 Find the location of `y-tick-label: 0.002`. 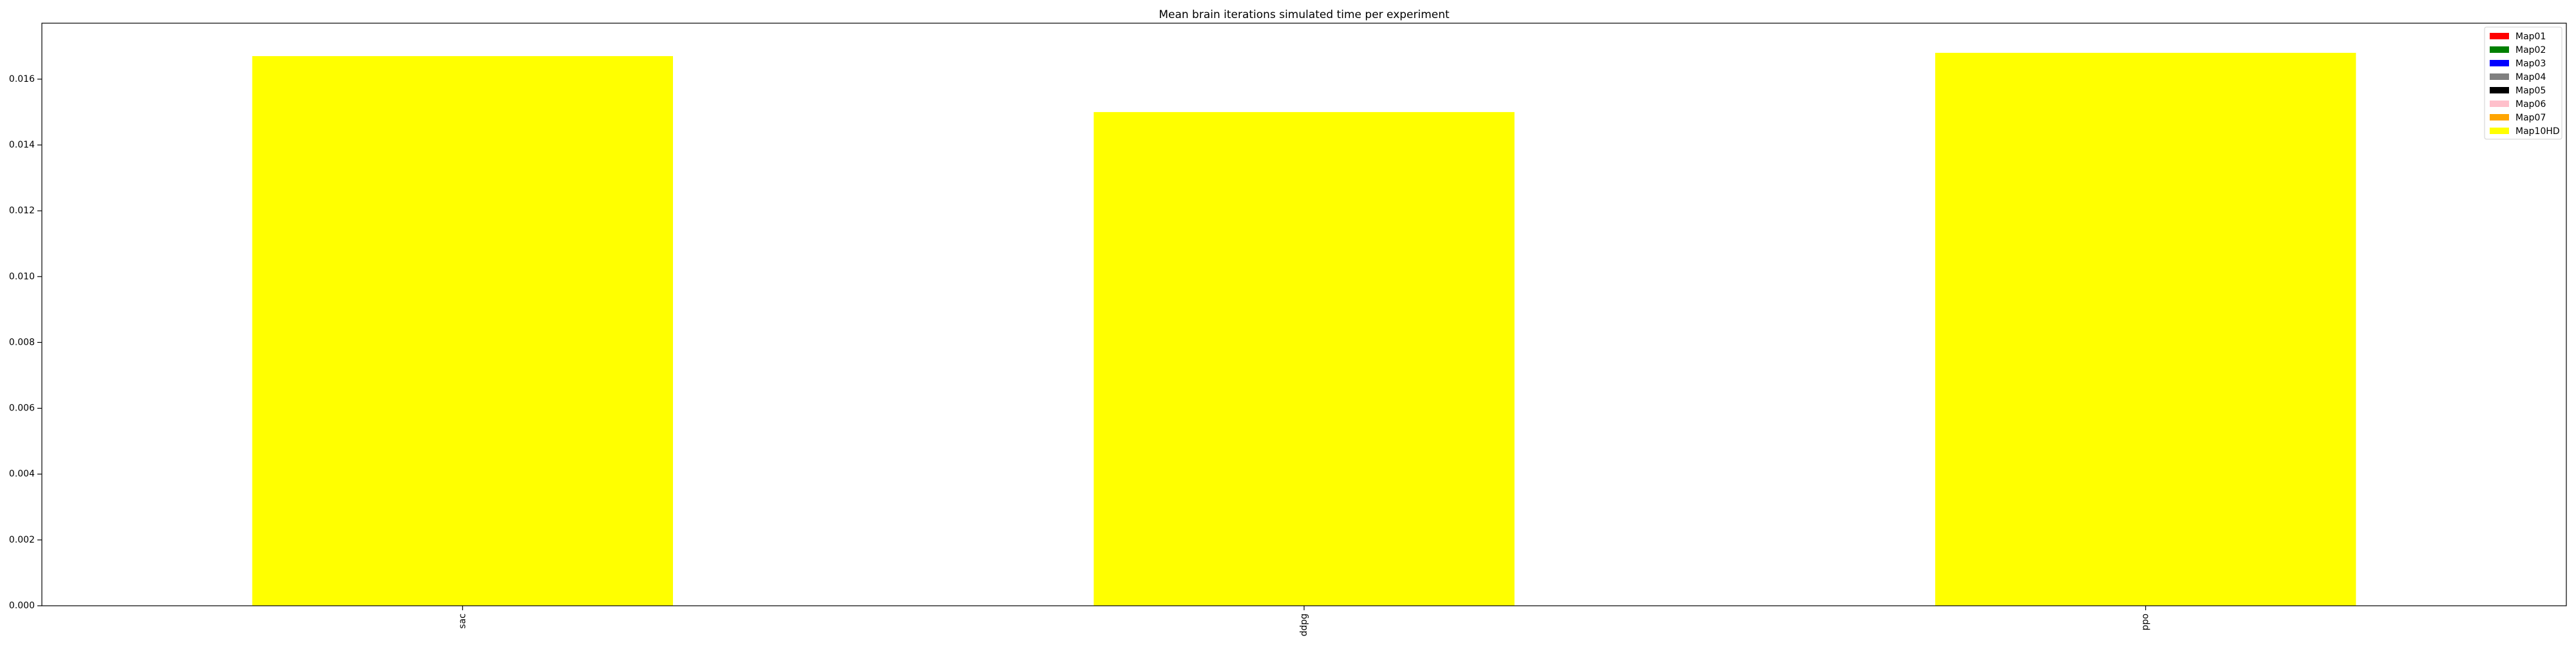

y-tick-label: 0.002 is located at coordinates (22, 540).